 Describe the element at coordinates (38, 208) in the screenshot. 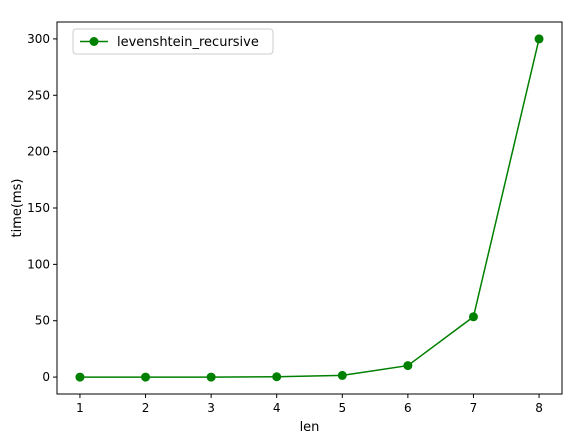

I see `y-tick-label: 150` at that location.